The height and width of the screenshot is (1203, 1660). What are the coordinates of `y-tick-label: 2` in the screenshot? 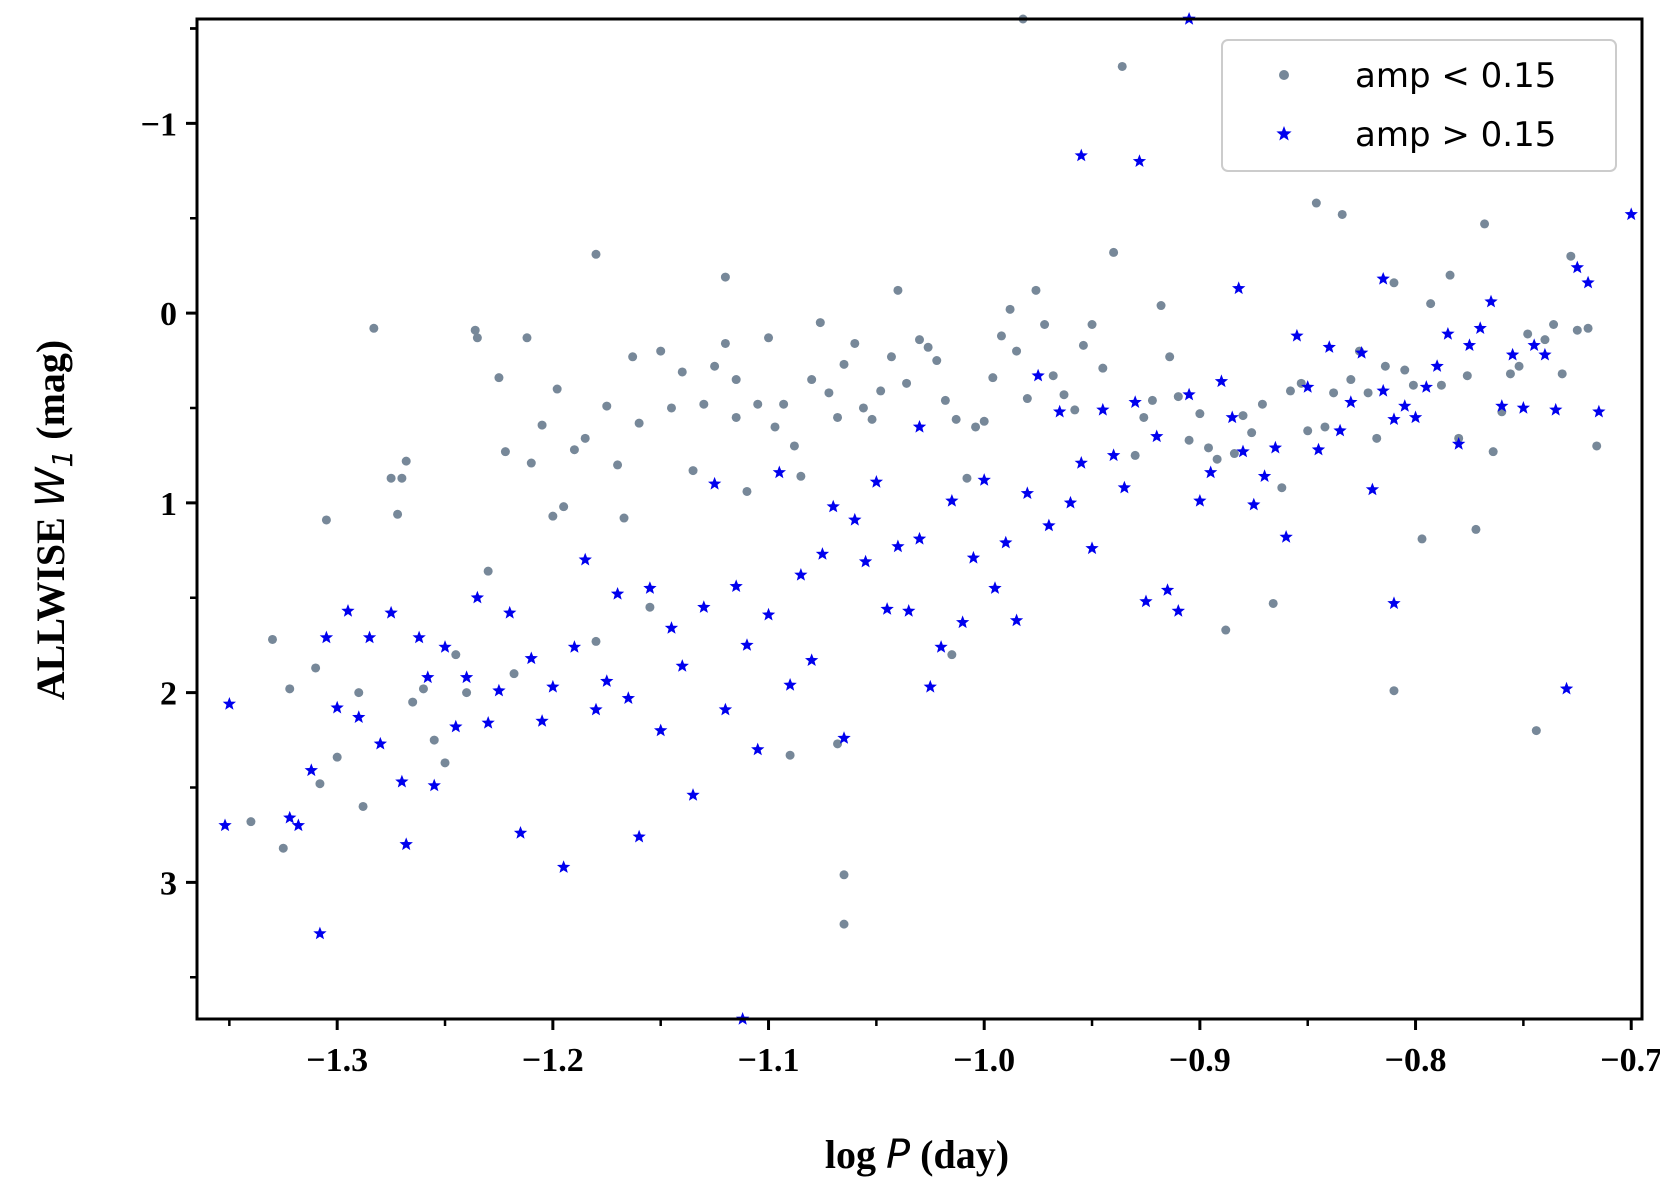 It's located at (168, 694).